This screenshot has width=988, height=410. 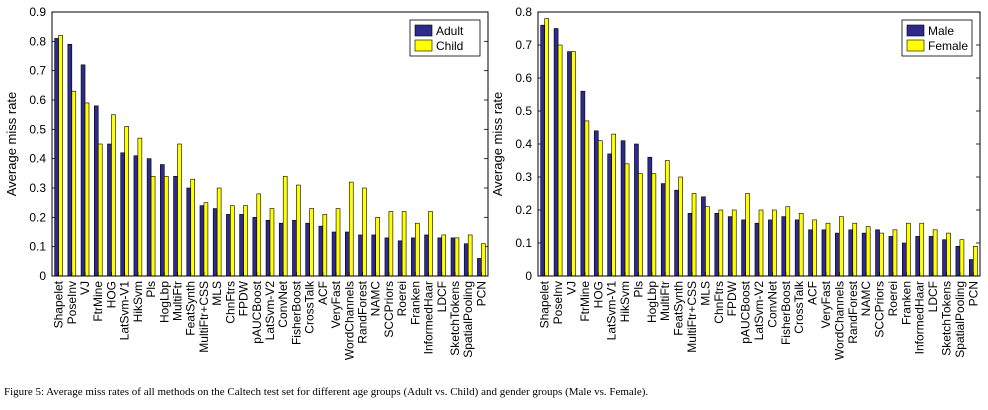 What do you see at coordinates (609, 215) in the screenshot?
I see `bar-male-latsvm-v1` at bounding box center [609, 215].